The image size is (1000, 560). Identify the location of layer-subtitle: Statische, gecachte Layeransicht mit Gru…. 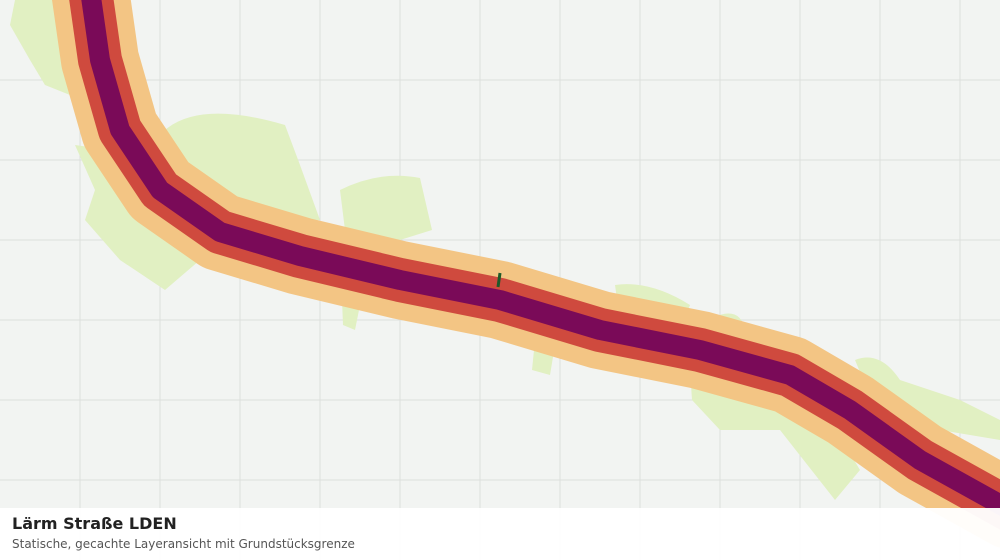
(183, 544).